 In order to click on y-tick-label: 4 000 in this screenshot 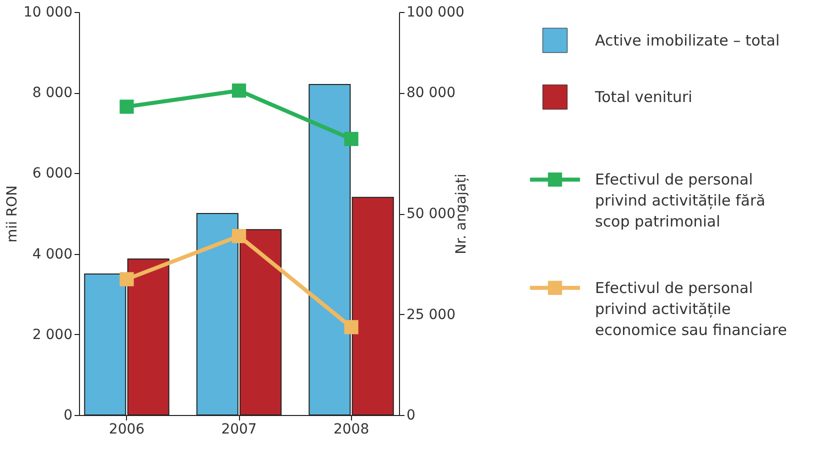, I will do `click(52, 254)`.